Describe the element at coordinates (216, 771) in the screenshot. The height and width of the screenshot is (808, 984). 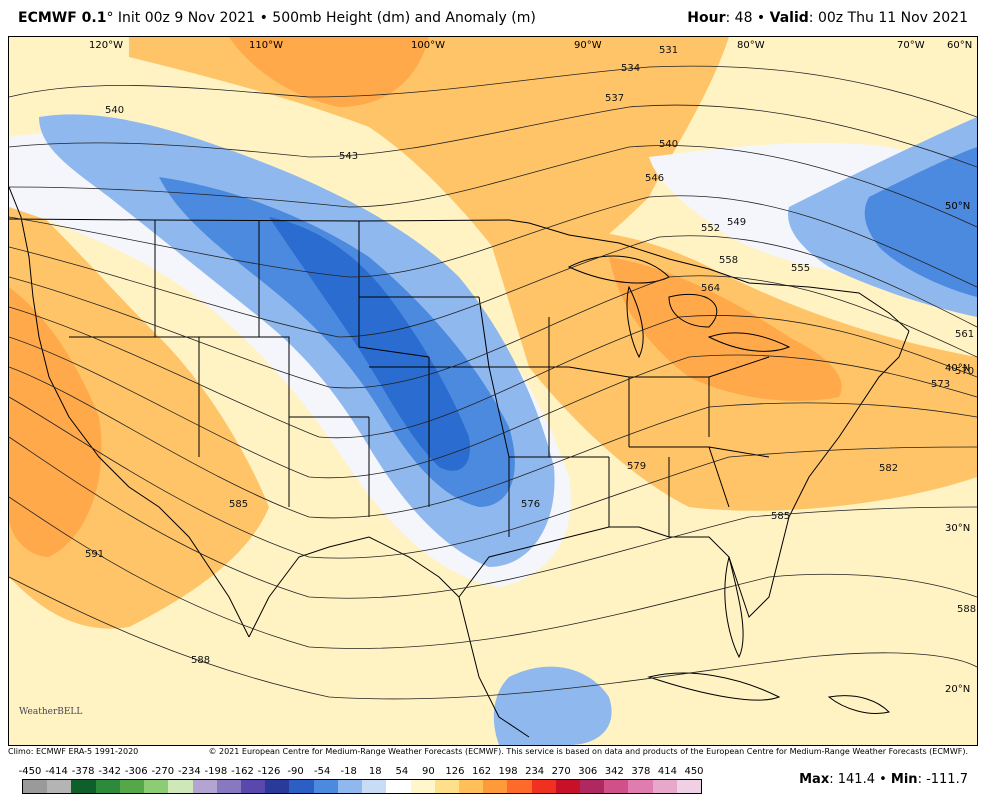
I see `colorbar-tick-label: -198` at that location.